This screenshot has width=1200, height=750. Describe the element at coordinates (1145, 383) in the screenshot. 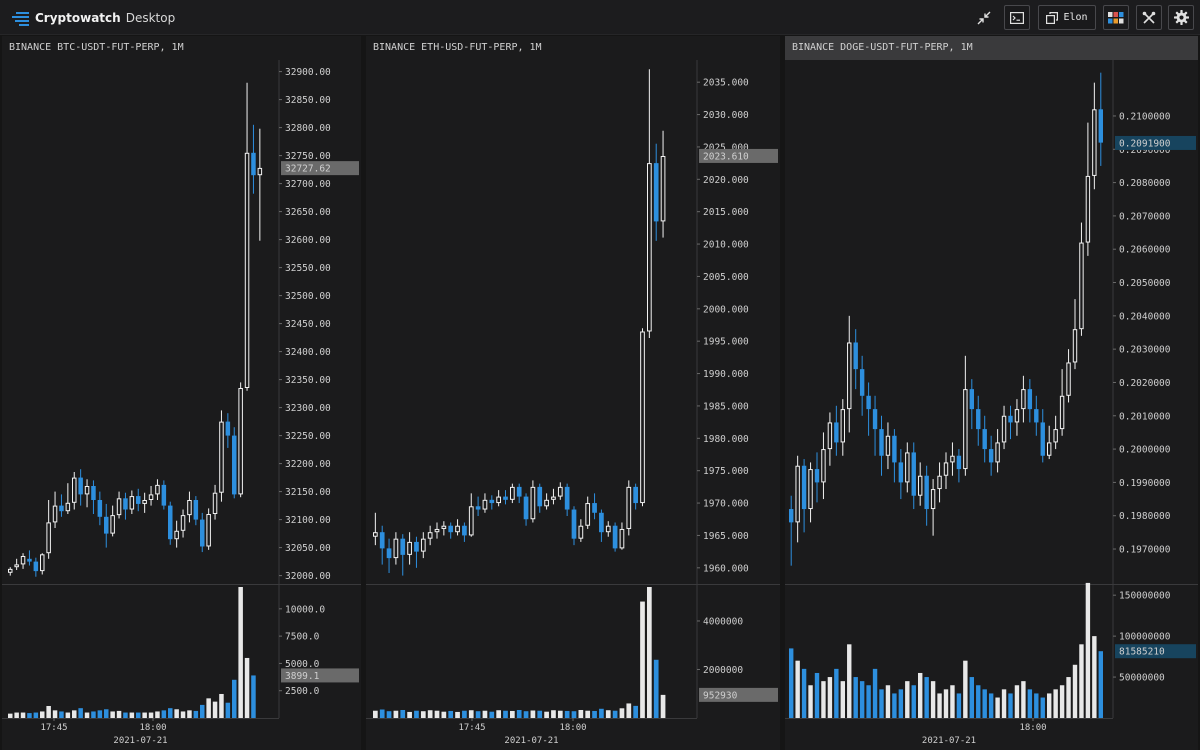

I see `price-tick-label: 0.2020000` at that location.